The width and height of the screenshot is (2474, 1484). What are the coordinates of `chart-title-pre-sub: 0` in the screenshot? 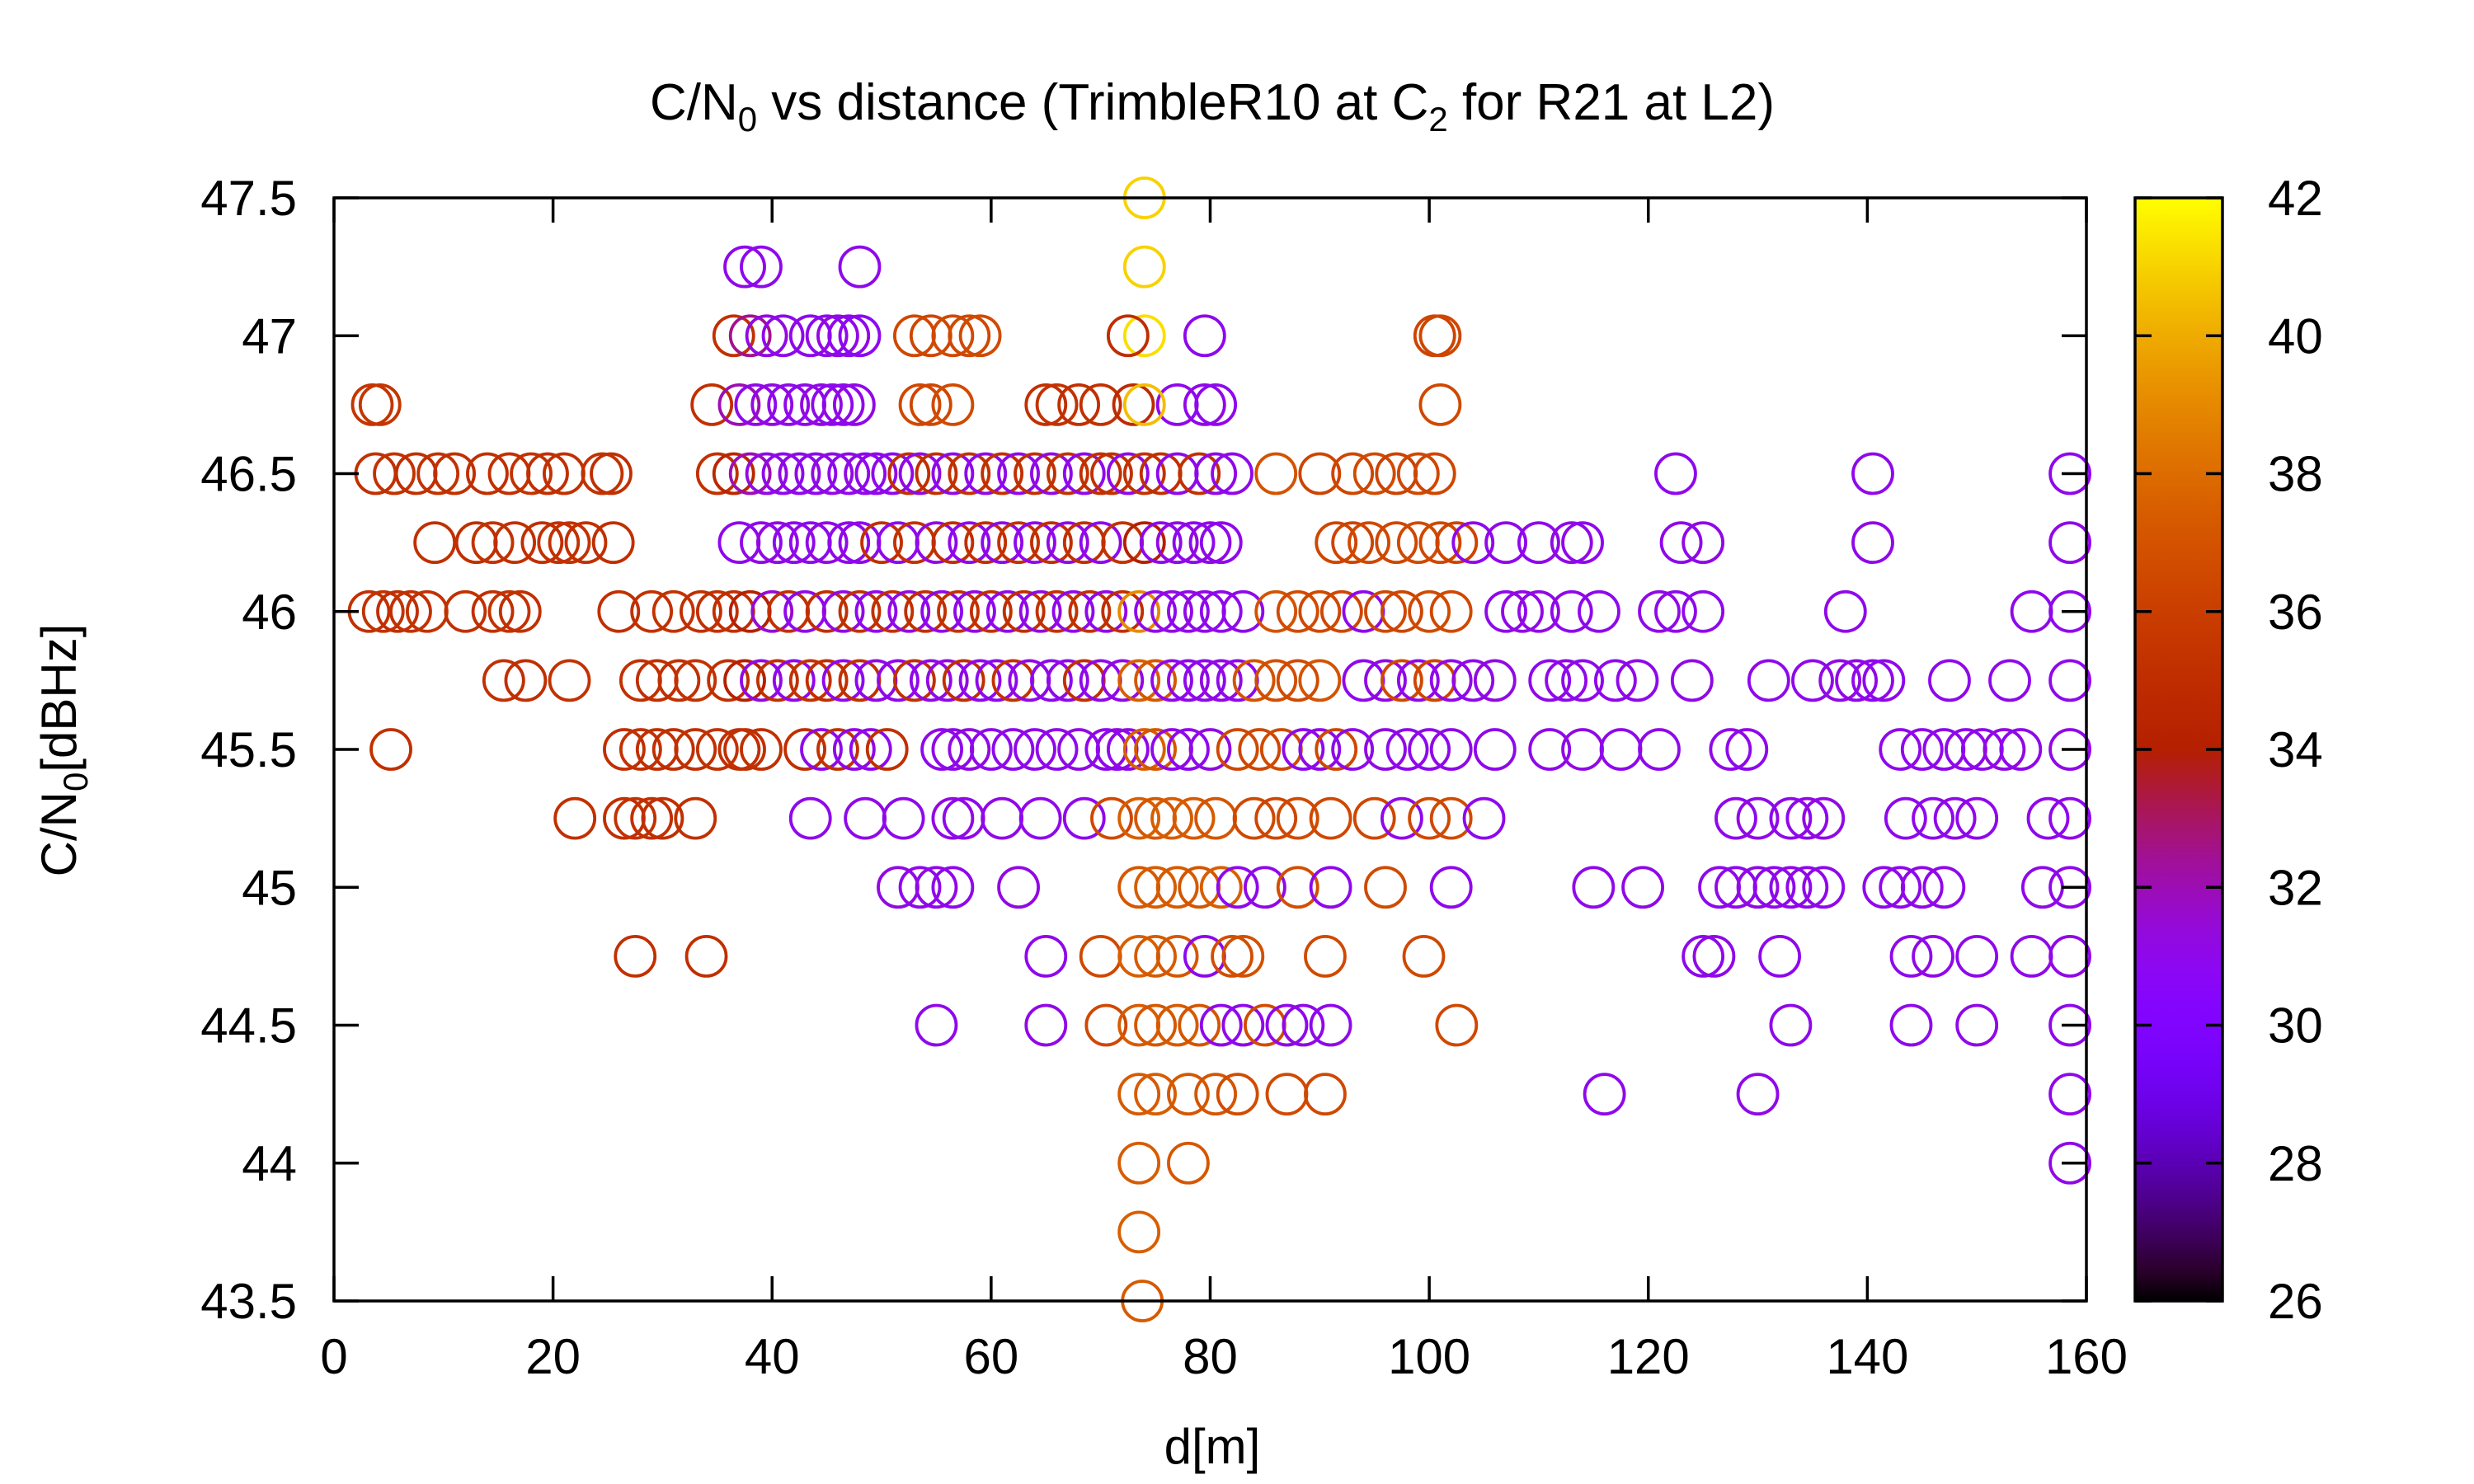 It's located at (747, 120).